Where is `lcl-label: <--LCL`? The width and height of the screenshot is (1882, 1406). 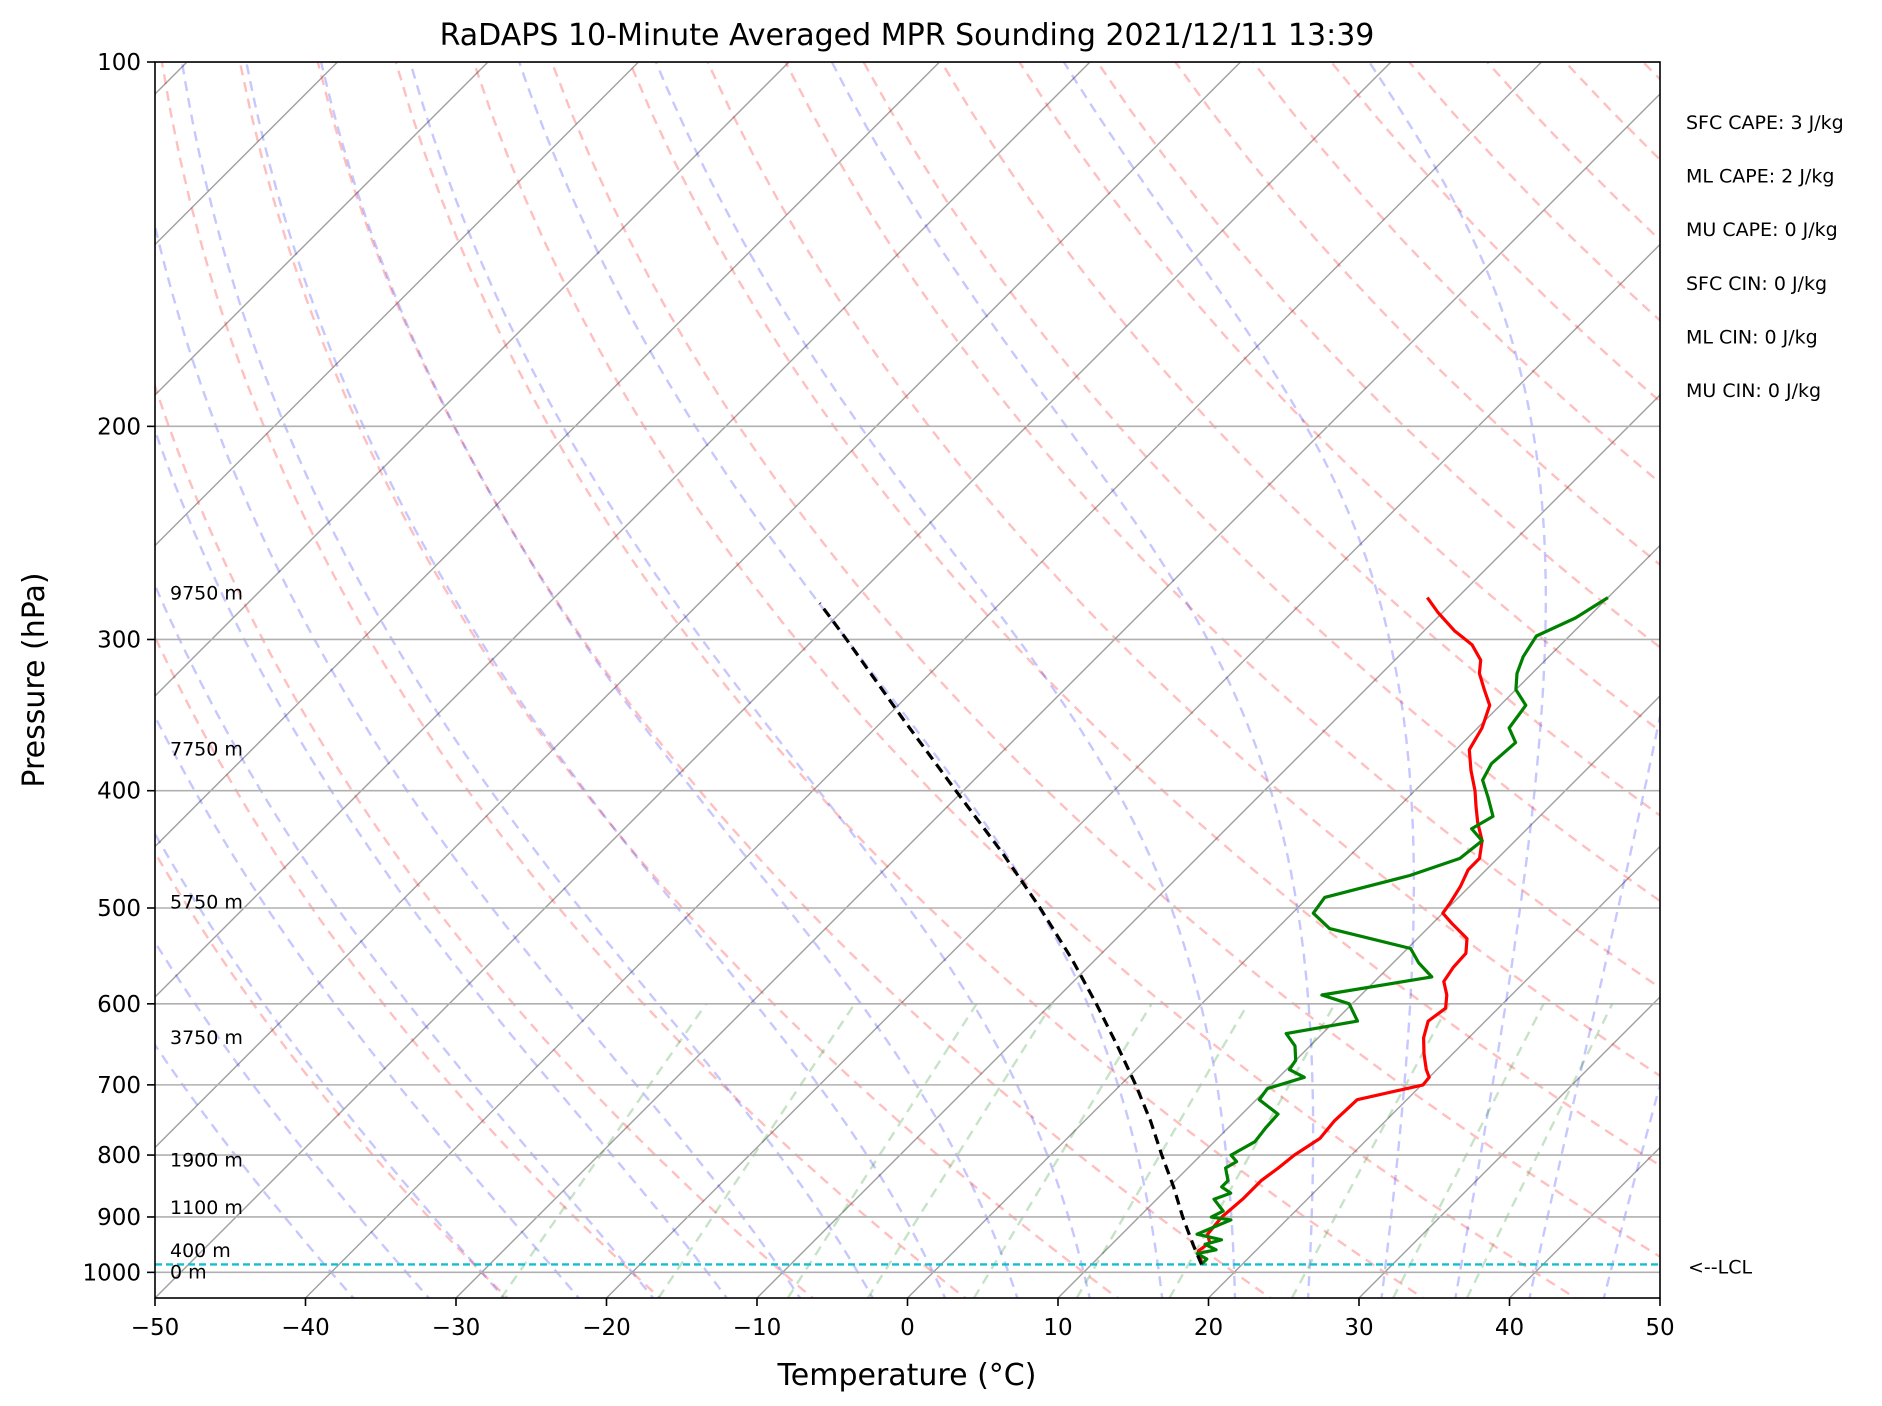 lcl-label: <--LCL is located at coordinates (1720, 1267).